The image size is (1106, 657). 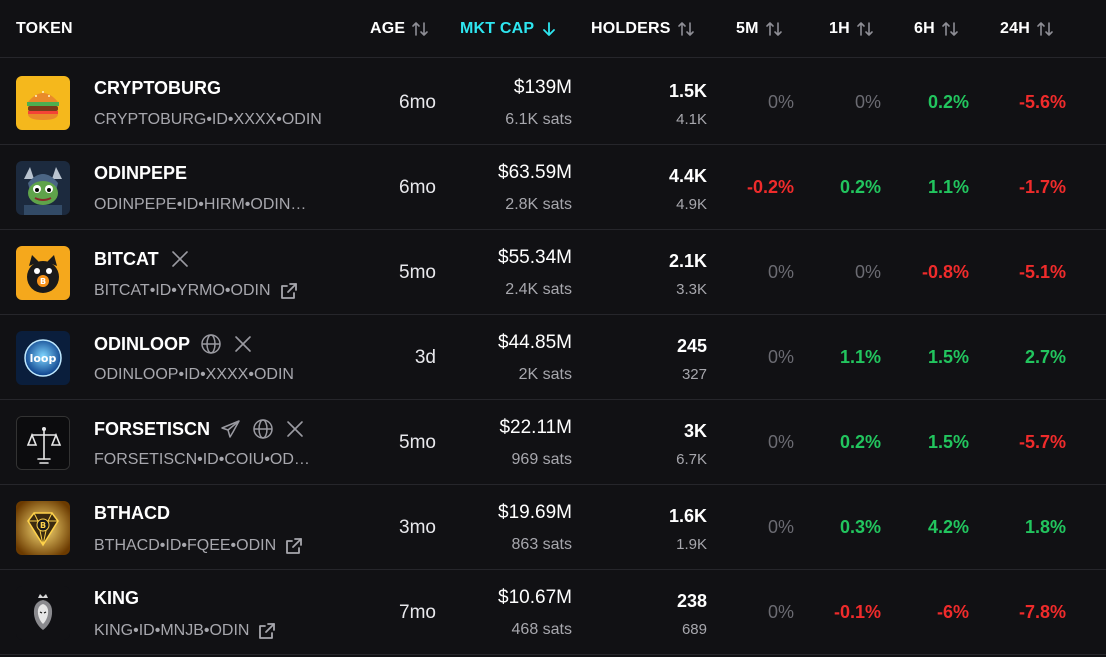 What do you see at coordinates (691, 346) in the screenshot?
I see `token-holders: 245` at bounding box center [691, 346].